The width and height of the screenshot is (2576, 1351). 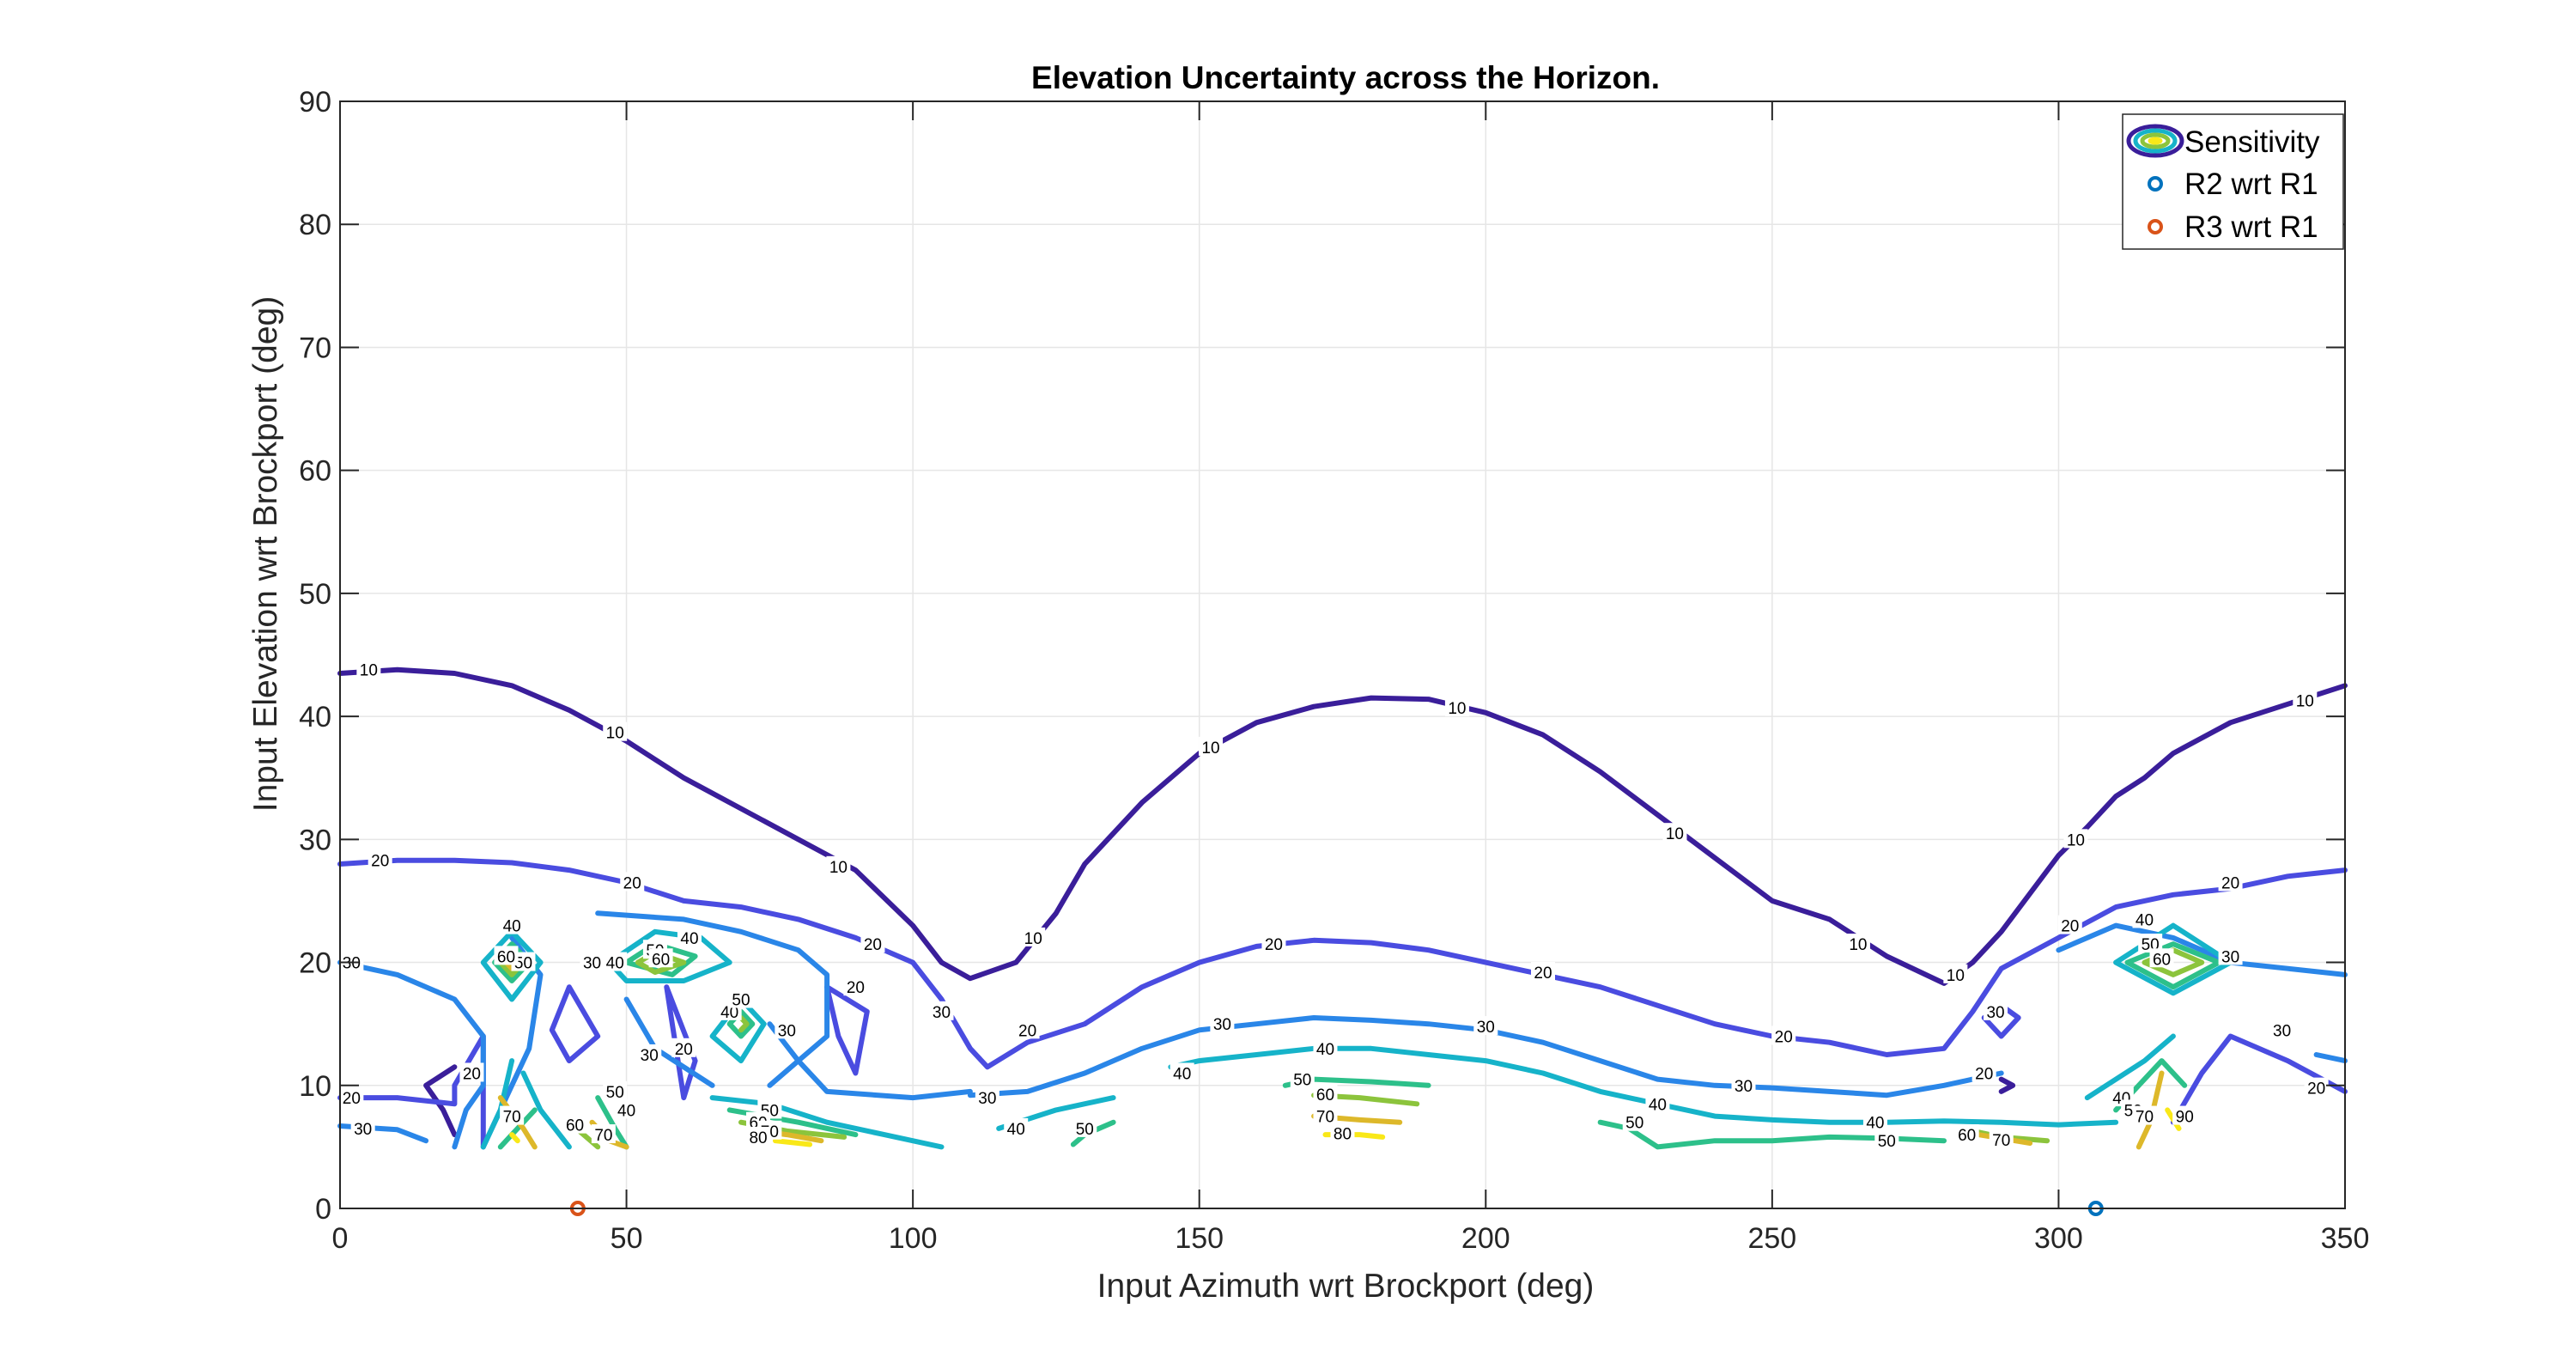 I want to click on x-tick-label: 100, so click(x=914, y=1238).